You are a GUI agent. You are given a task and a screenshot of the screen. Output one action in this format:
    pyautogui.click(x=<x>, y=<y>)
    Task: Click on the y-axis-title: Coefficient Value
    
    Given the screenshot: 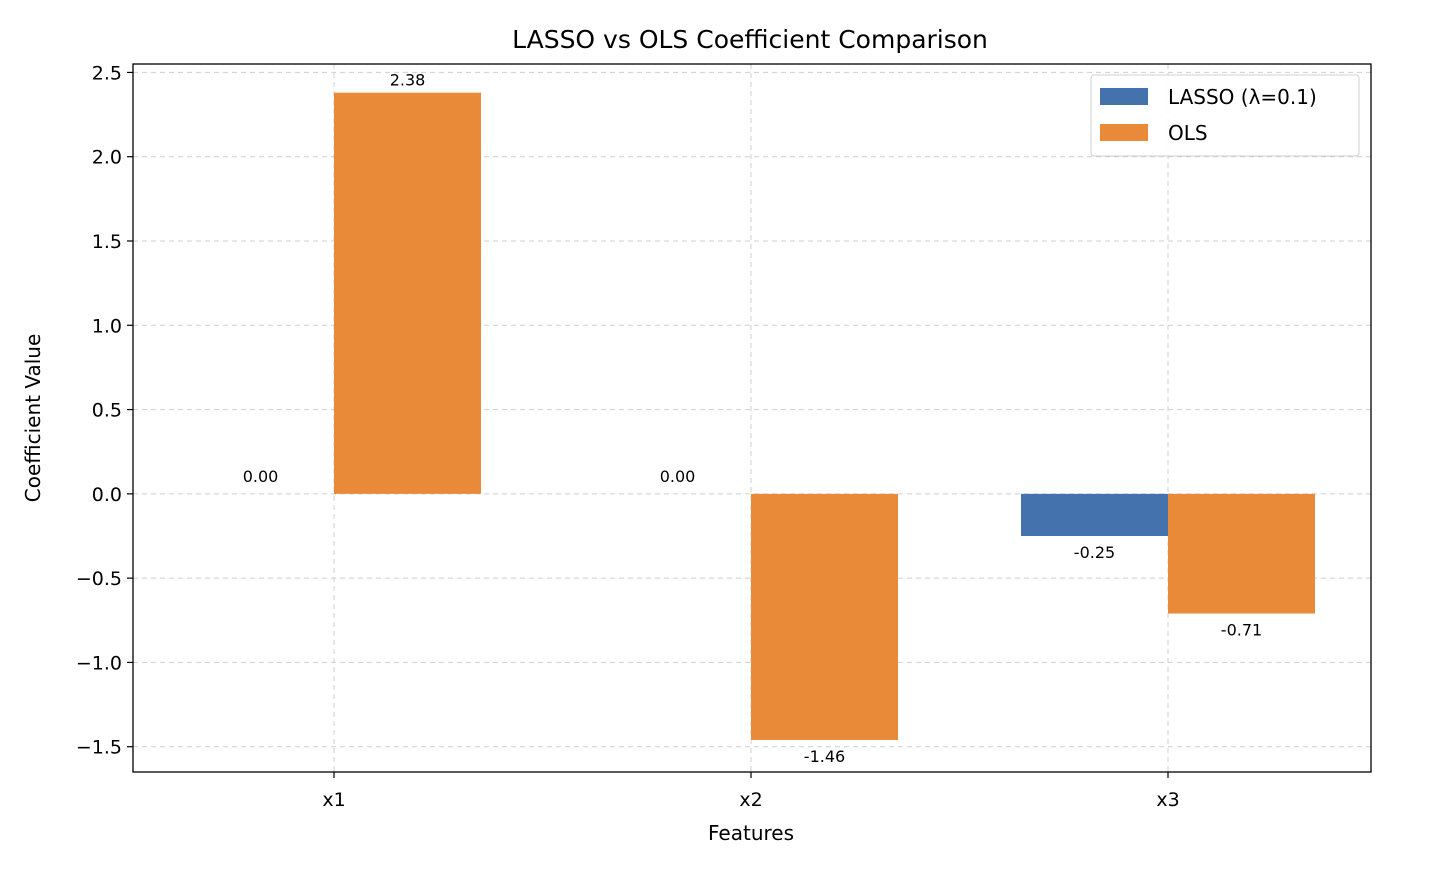 What is the action you would take?
    pyautogui.click(x=33, y=418)
    